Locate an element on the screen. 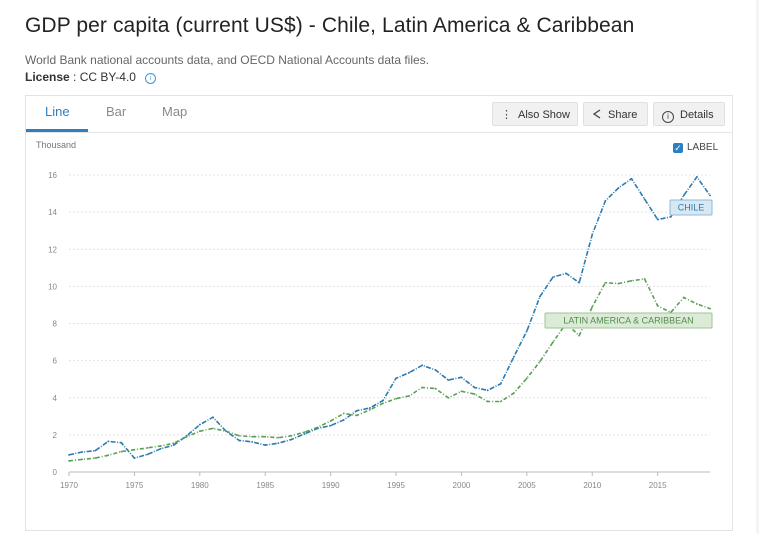 The height and width of the screenshot is (534, 759). tab-bar: Bar is located at coordinates (116, 111).